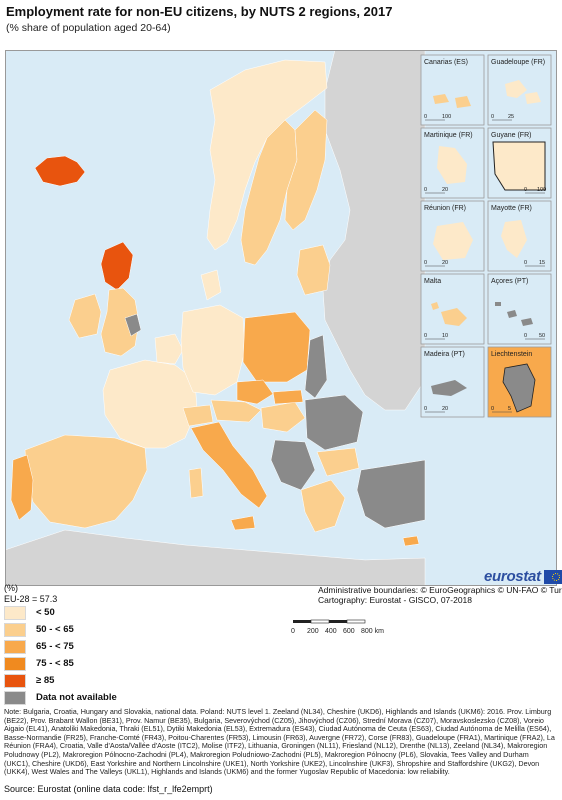  I want to click on legend-item: 50 - < 65, so click(144, 629).